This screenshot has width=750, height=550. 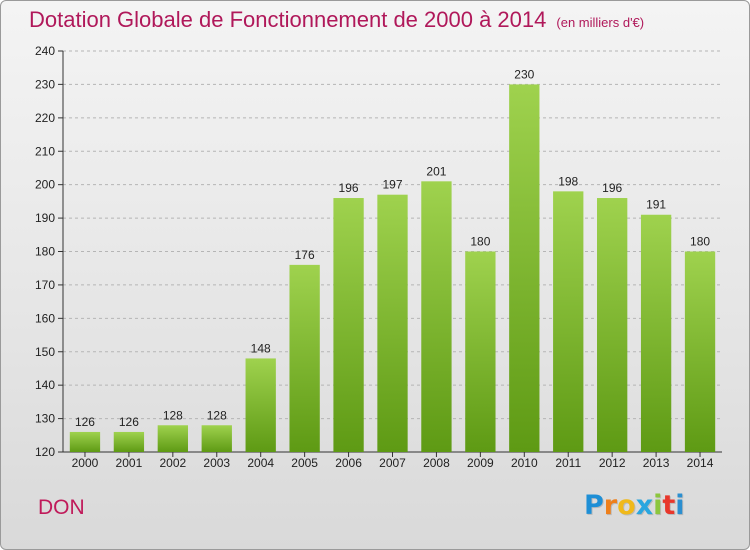 What do you see at coordinates (45, 419) in the screenshot?
I see `y-tick-label: 130` at bounding box center [45, 419].